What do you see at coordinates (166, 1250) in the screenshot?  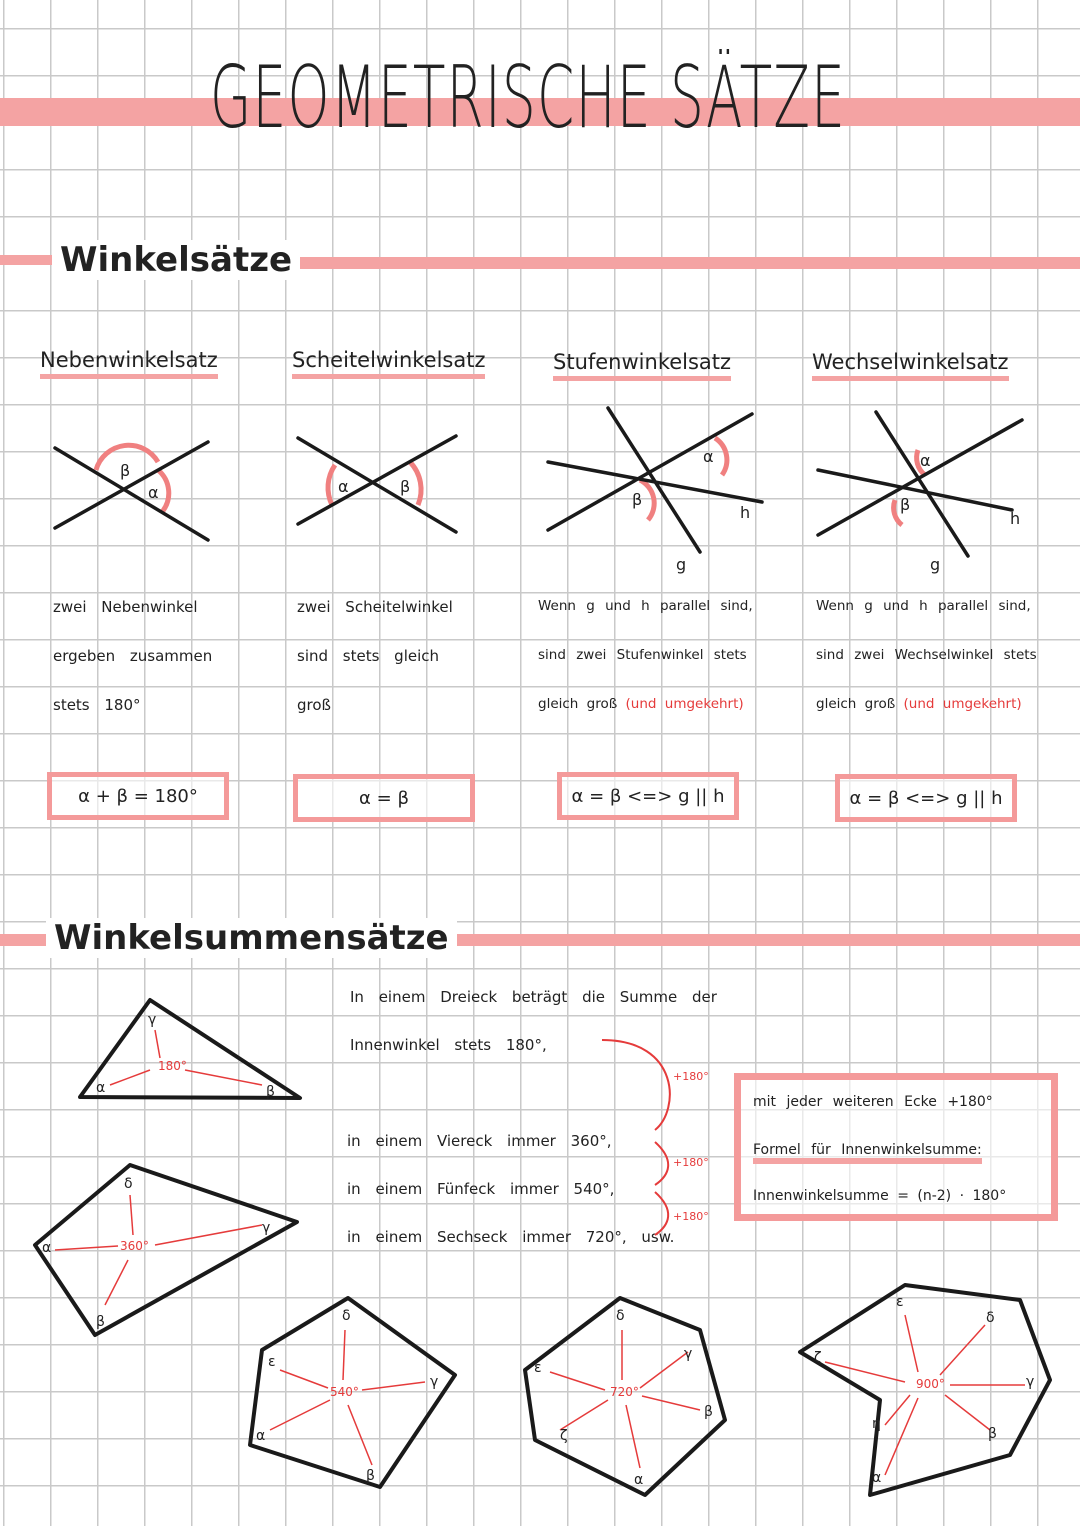 I see `quadrilateral` at bounding box center [166, 1250].